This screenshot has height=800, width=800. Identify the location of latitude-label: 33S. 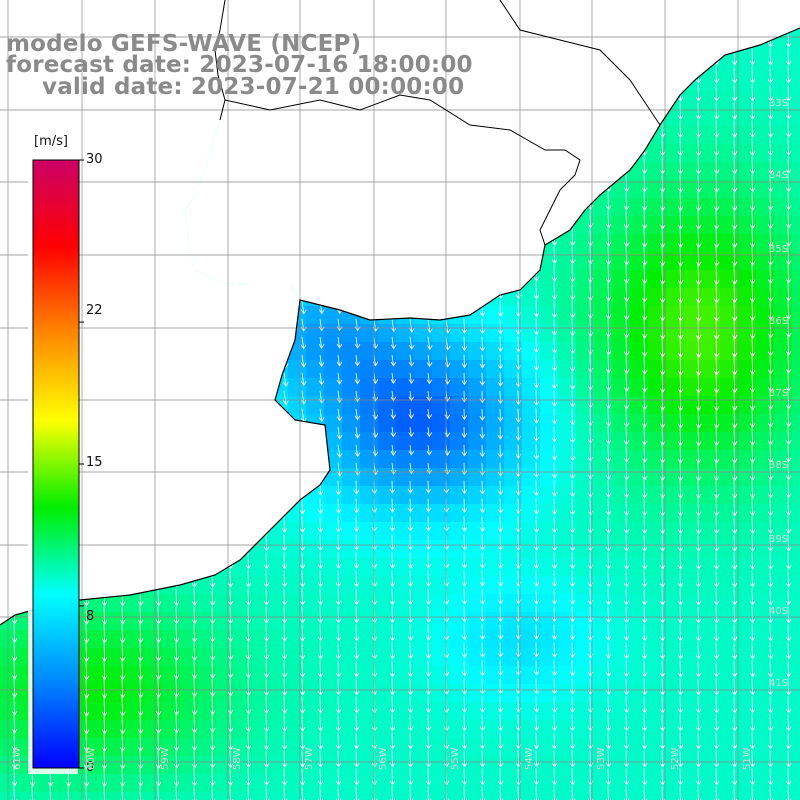
(779, 103).